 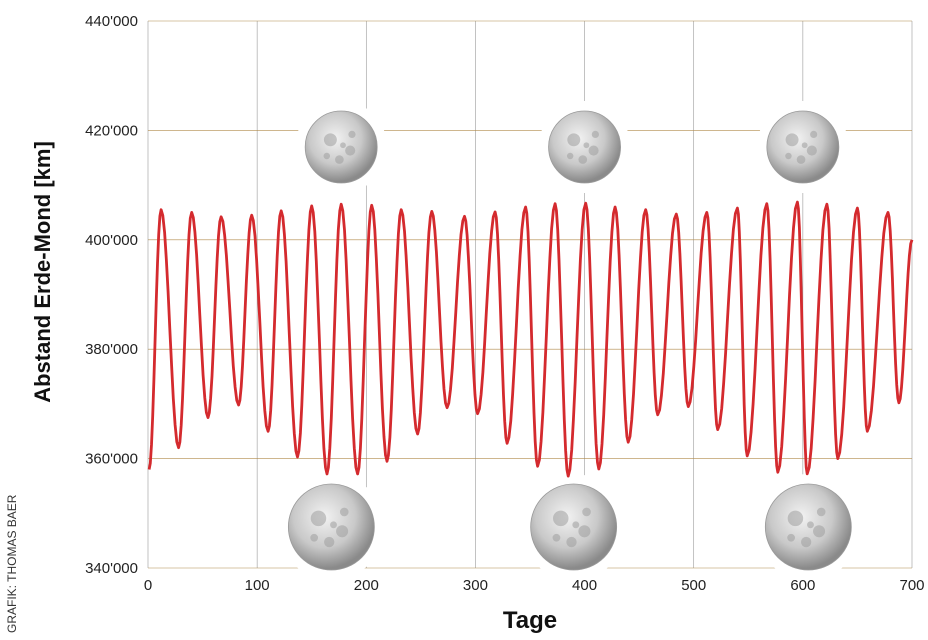 I want to click on x-tick-label: 0, so click(x=148, y=585).